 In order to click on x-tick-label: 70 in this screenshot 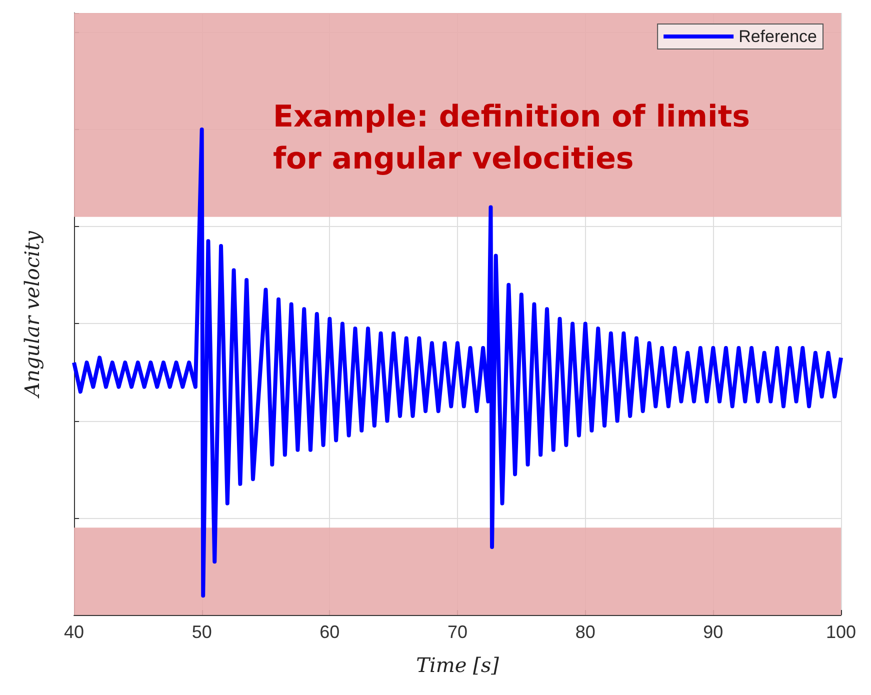, I will do `click(457, 632)`.